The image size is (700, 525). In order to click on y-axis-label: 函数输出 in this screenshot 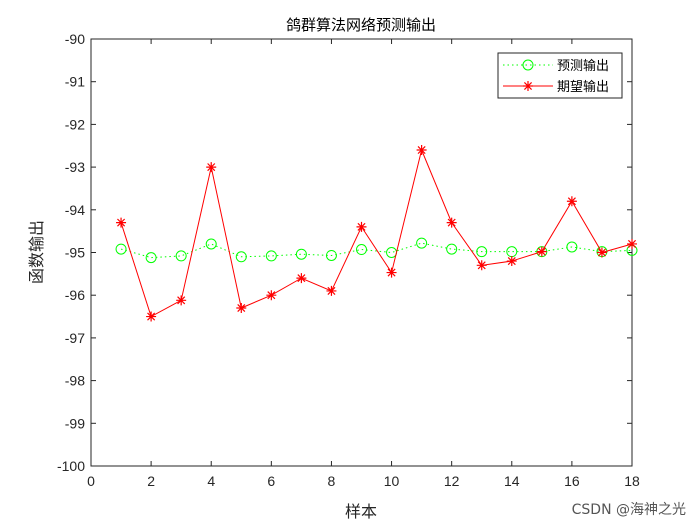, I will do `click(36, 252)`.